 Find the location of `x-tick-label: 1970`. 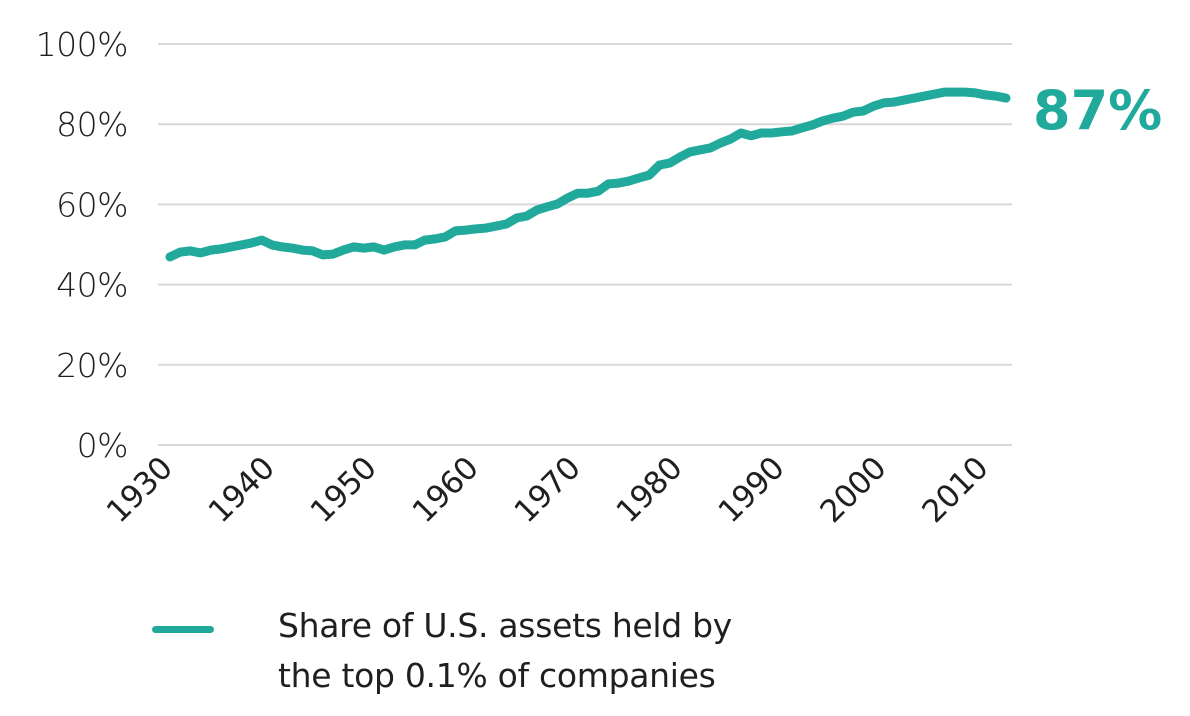

x-tick-label: 1970 is located at coordinates (548, 490).